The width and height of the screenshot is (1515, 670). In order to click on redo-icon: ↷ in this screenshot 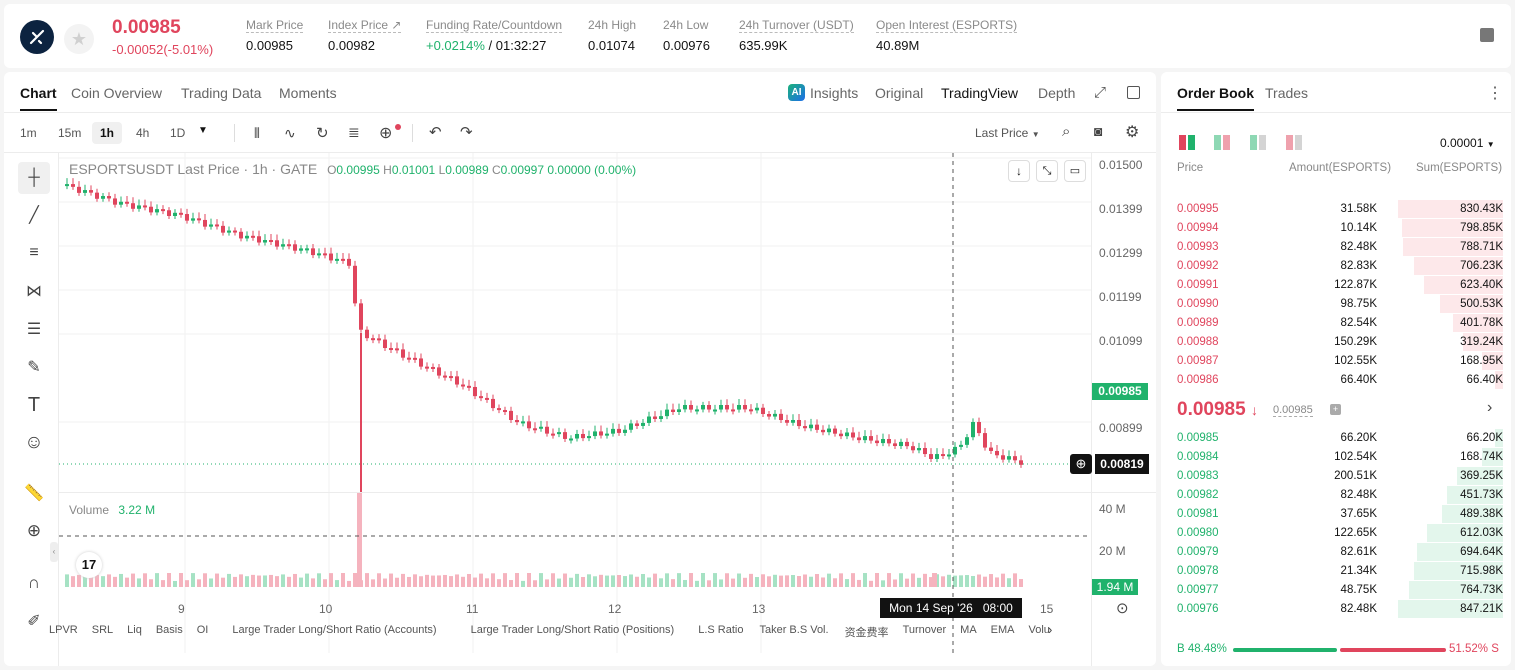, I will do `click(466, 132)`.